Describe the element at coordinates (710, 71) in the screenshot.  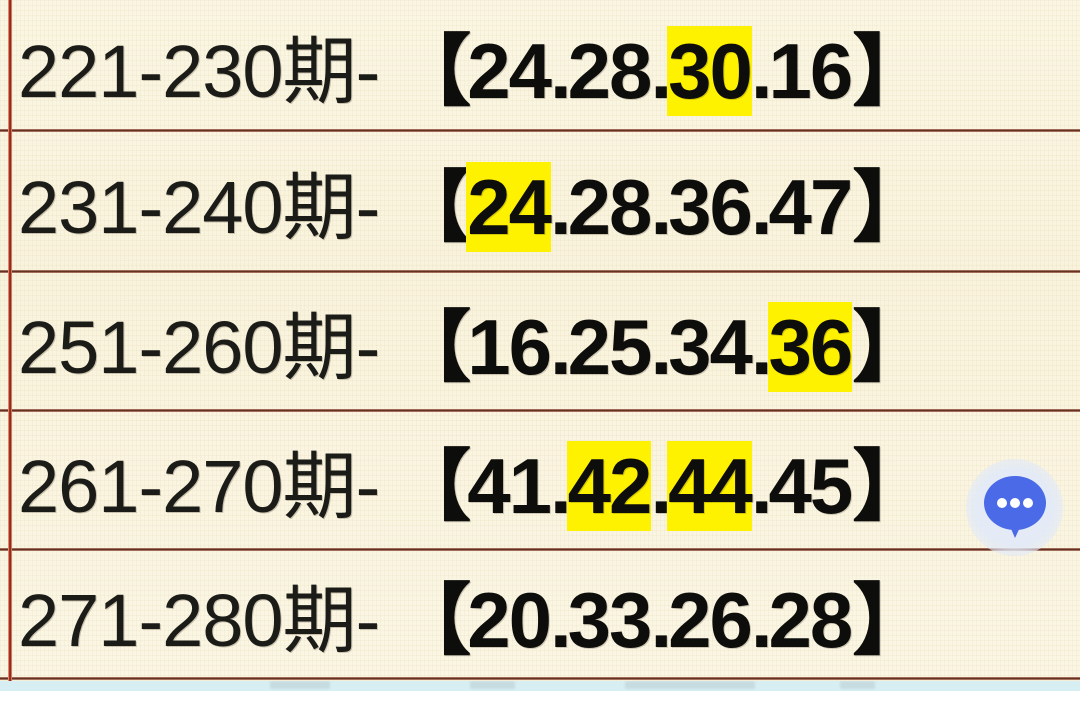
I see `number-value-highlighted: 30` at that location.